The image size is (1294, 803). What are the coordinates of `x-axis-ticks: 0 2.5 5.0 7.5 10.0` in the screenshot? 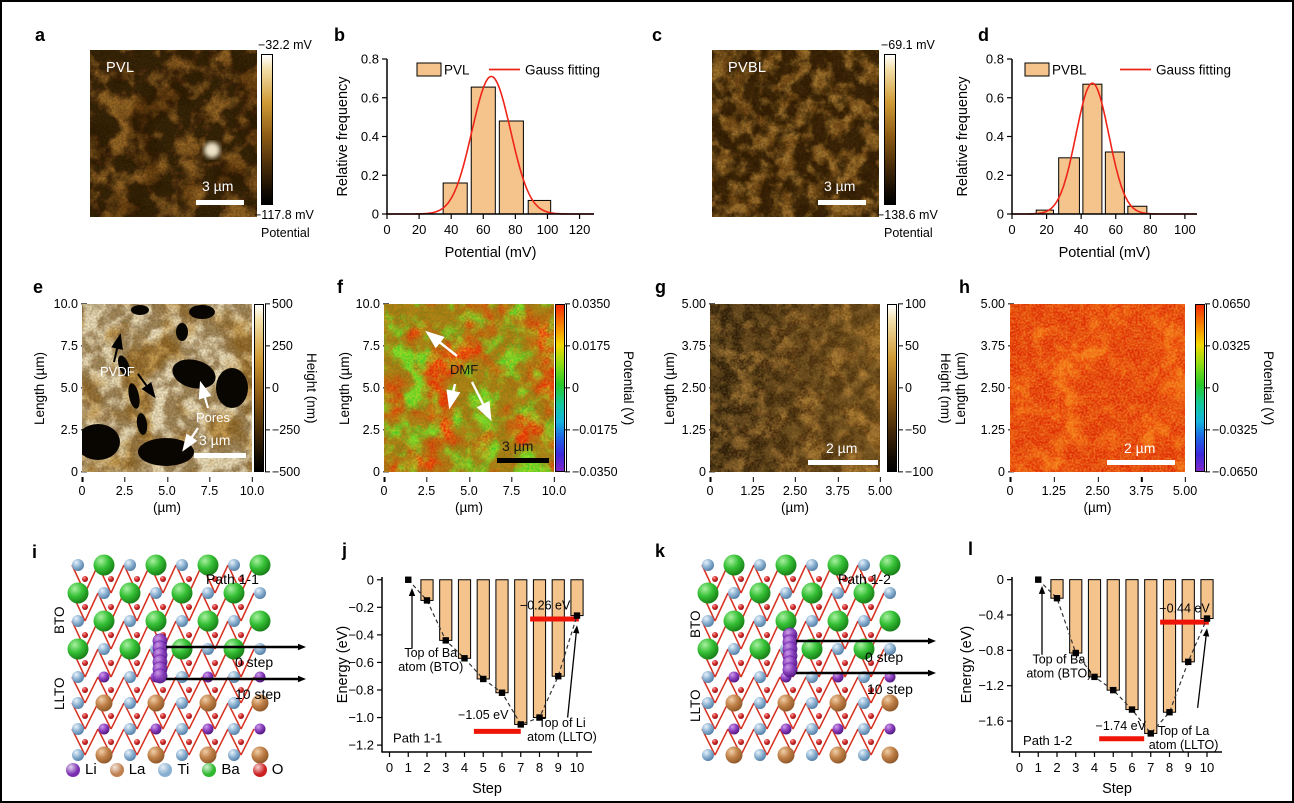 It's located at (473, 487).